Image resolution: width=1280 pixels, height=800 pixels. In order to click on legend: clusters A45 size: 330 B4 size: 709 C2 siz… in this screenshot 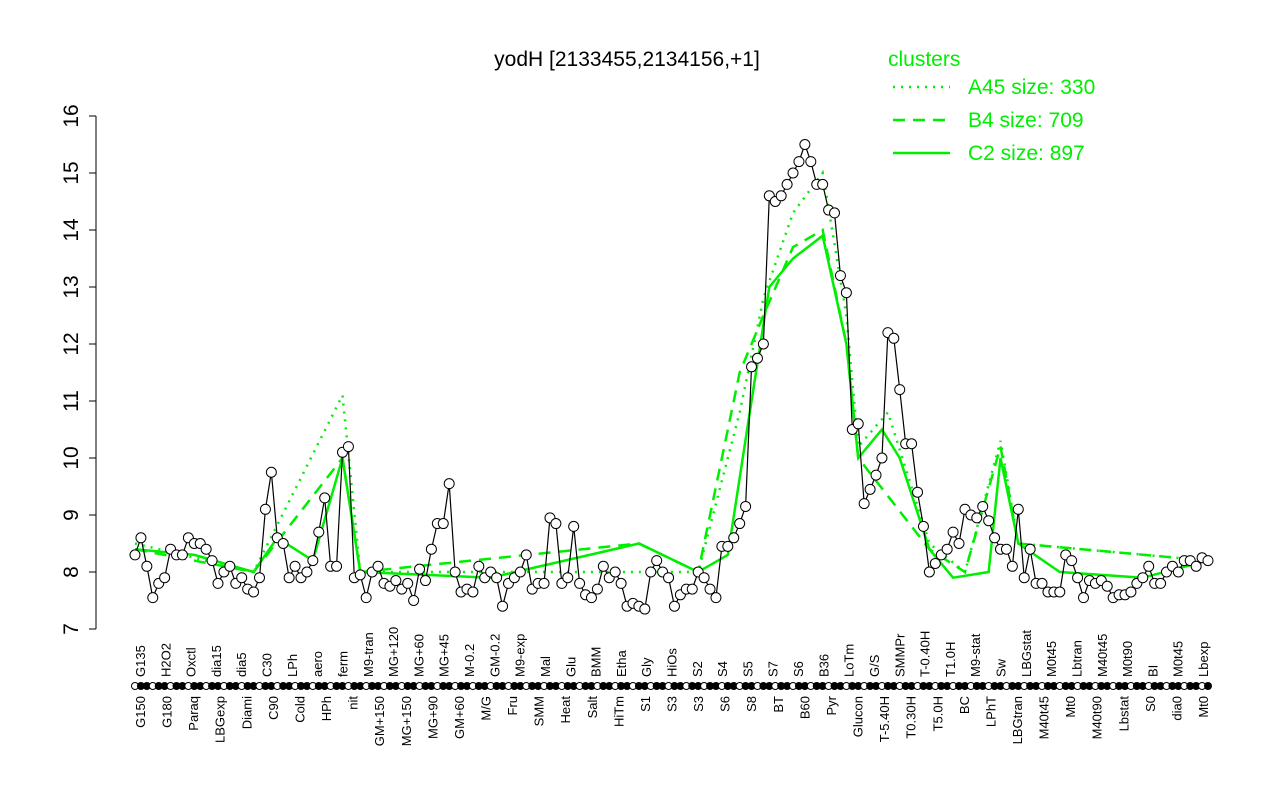, I will do `click(991, 106)`.